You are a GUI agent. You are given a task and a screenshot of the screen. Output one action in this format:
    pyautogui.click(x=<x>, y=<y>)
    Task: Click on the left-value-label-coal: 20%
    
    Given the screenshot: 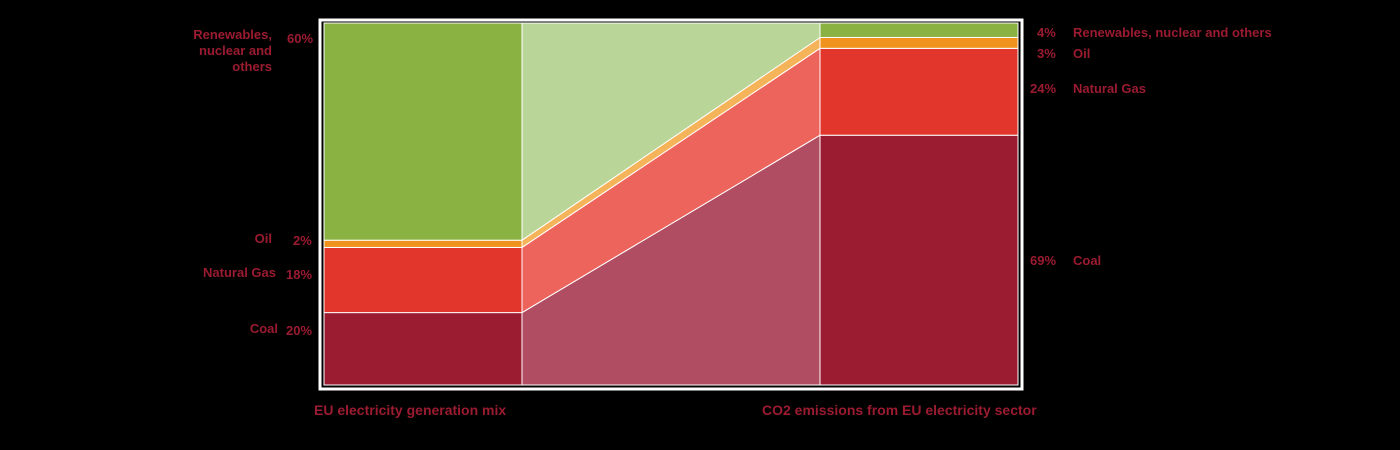 What is the action you would take?
    pyautogui.click(x=299, y=330)
    